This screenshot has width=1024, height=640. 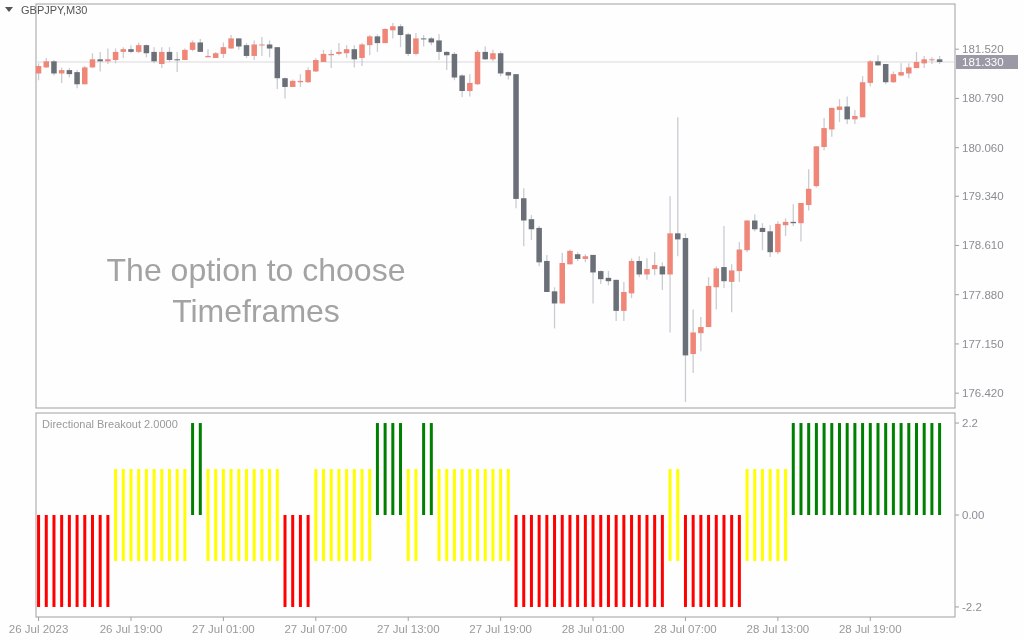 I want to click on y-tick-label: 177.880, so click(x=983, y=294).